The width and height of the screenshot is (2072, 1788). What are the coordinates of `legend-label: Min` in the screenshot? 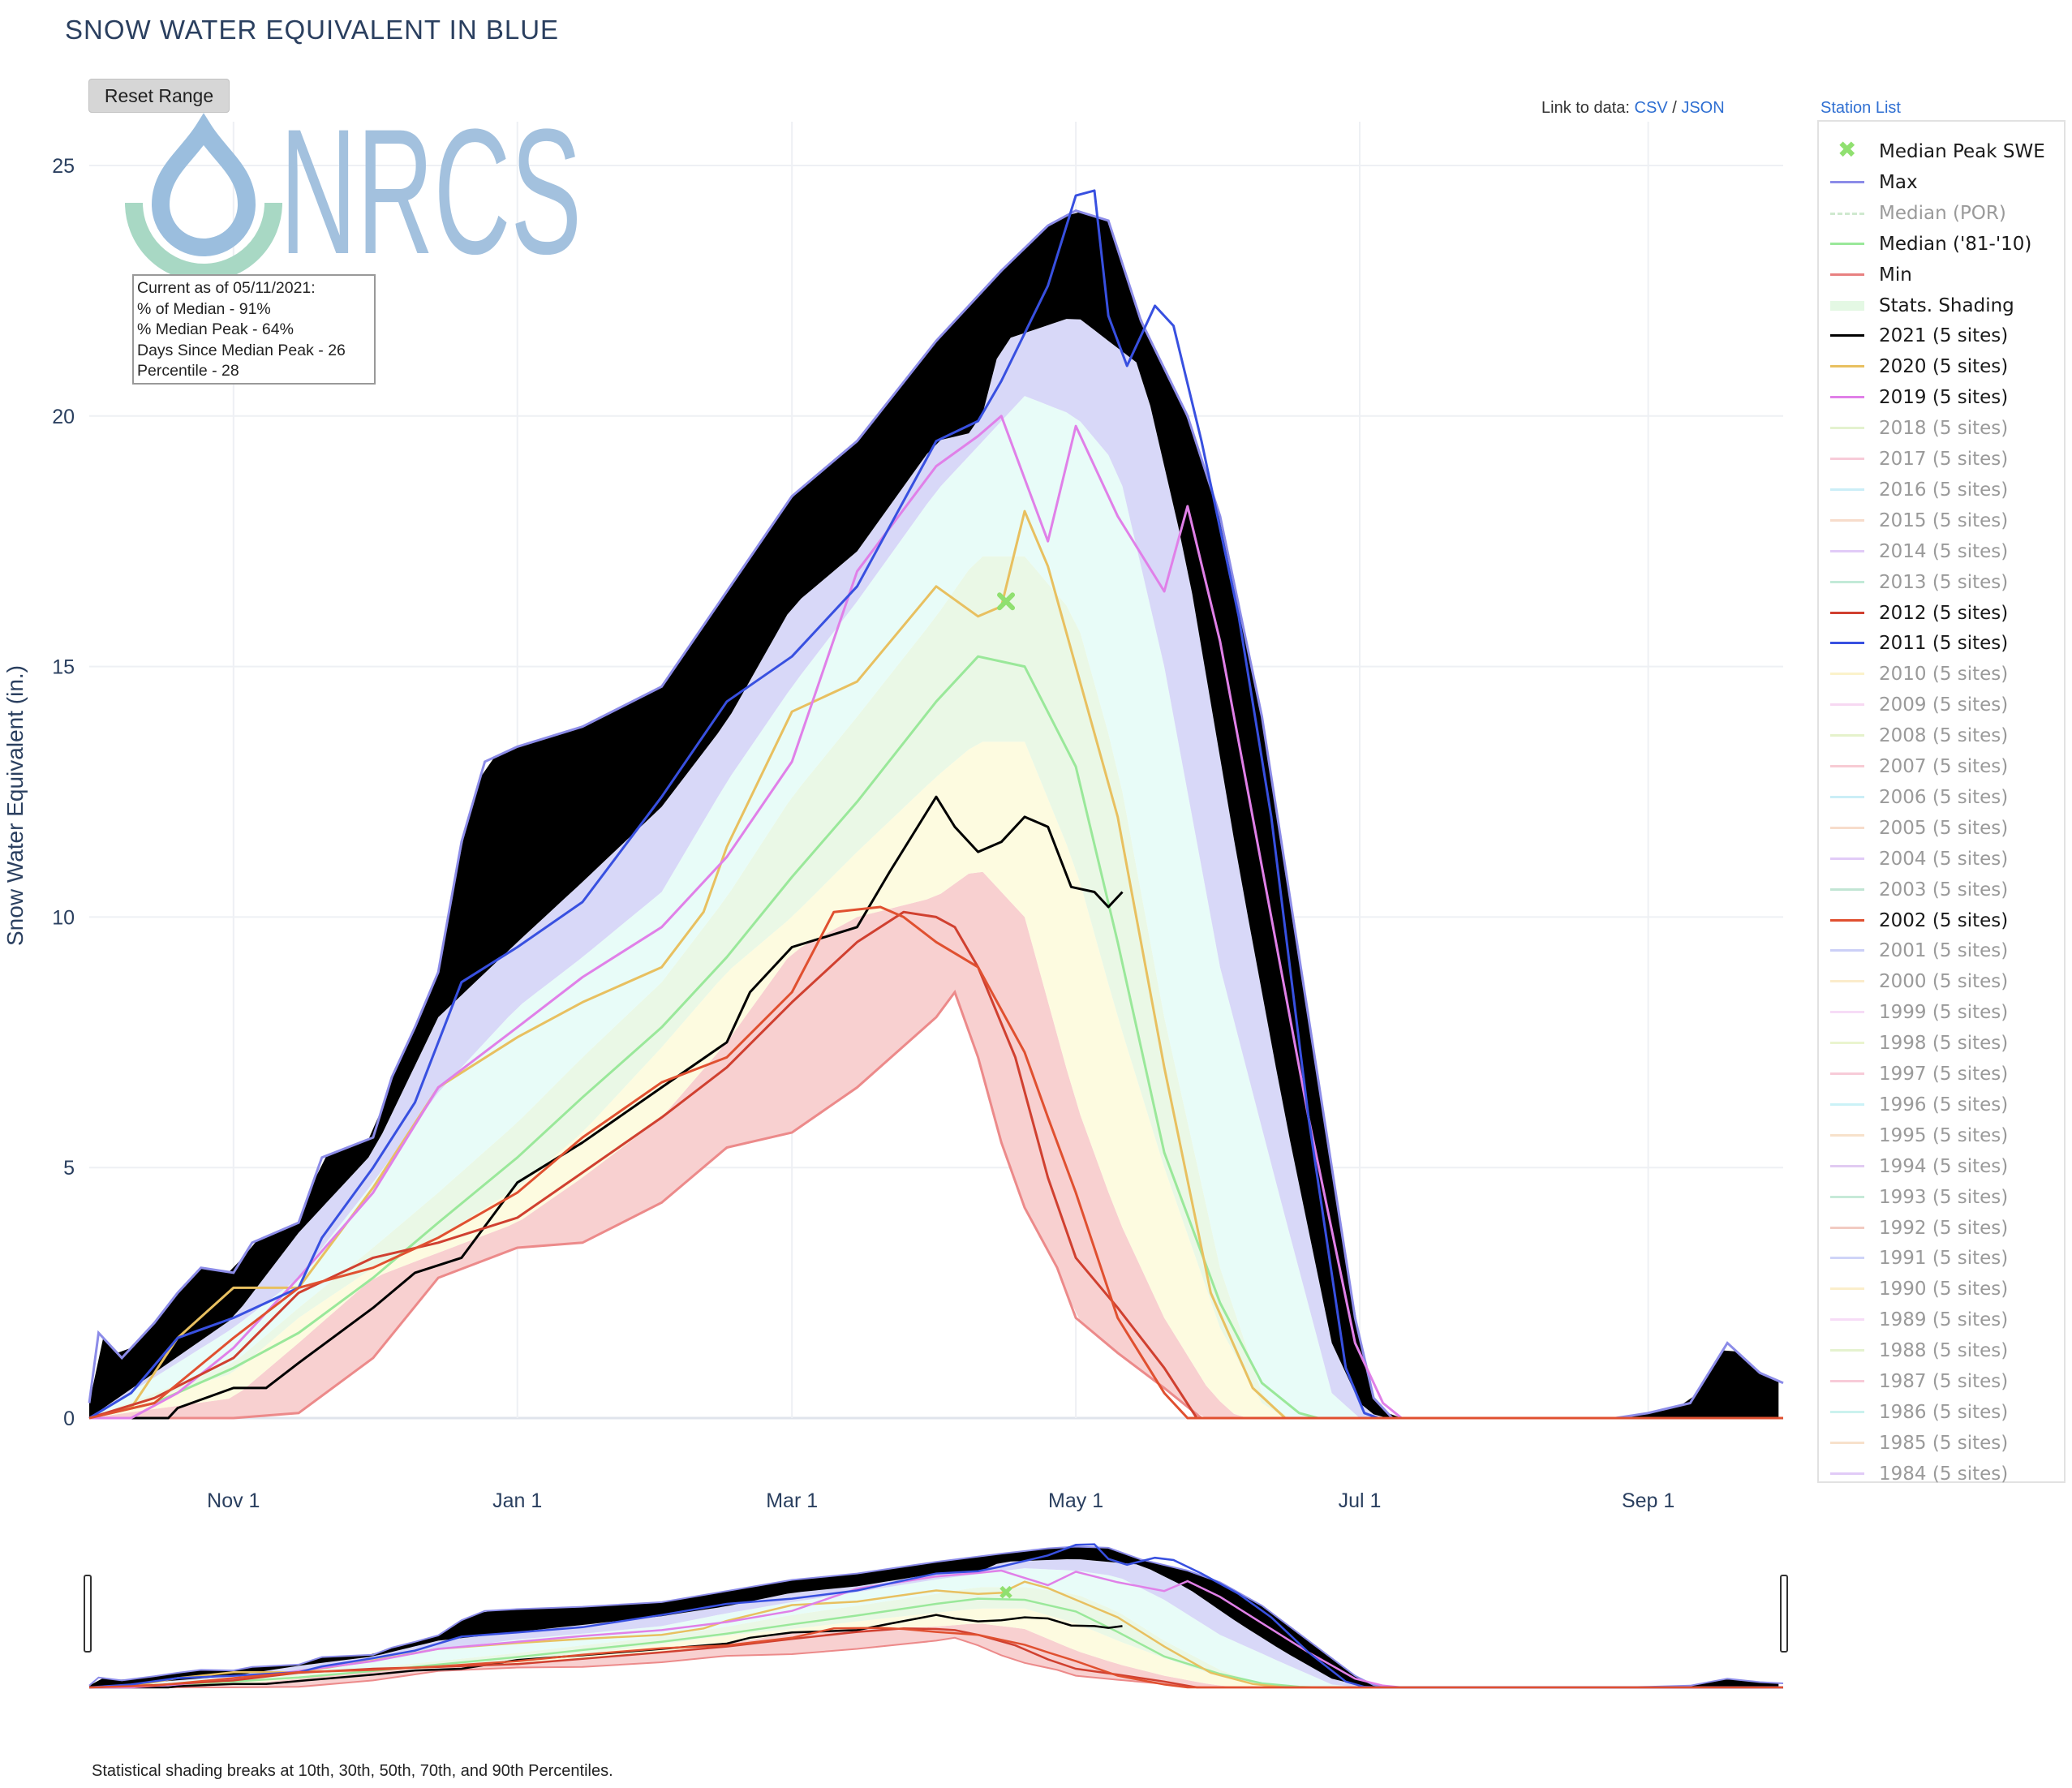 It's located at (1895, 275).